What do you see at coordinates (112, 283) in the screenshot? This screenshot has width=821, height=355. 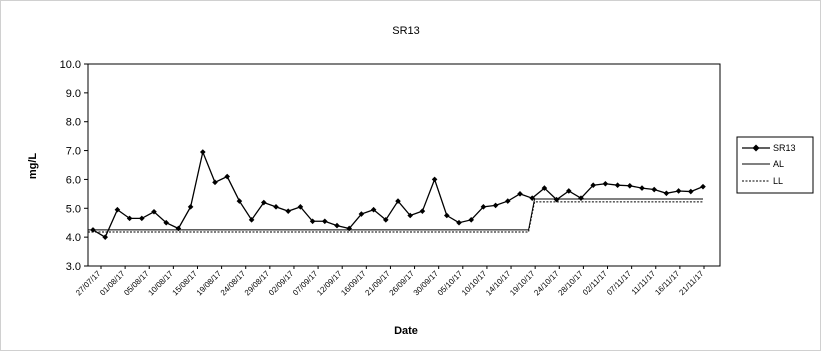 I see `x-tick-label: 01/08/17` at bounding box center [112, 283].